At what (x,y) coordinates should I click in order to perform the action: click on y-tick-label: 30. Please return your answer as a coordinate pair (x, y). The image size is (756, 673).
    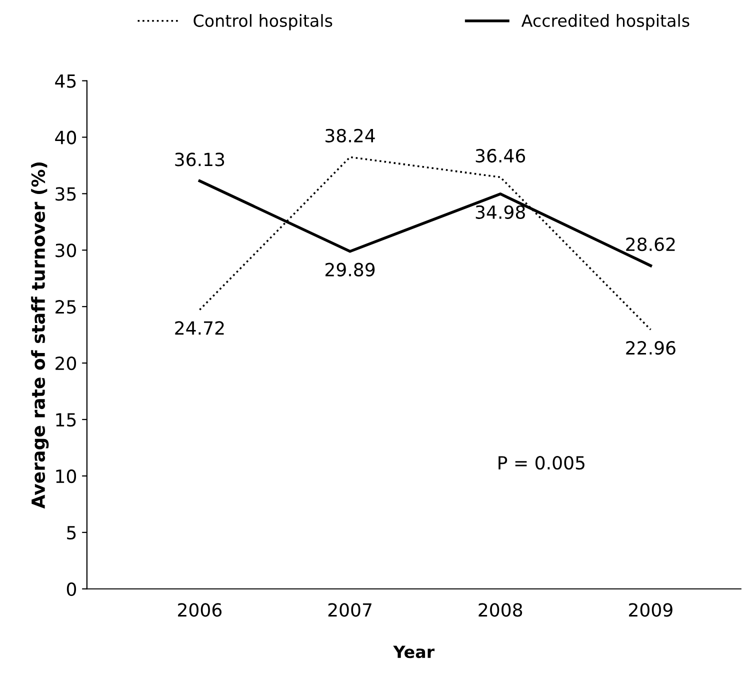
    Looking at the image, I should click on (66, 251).